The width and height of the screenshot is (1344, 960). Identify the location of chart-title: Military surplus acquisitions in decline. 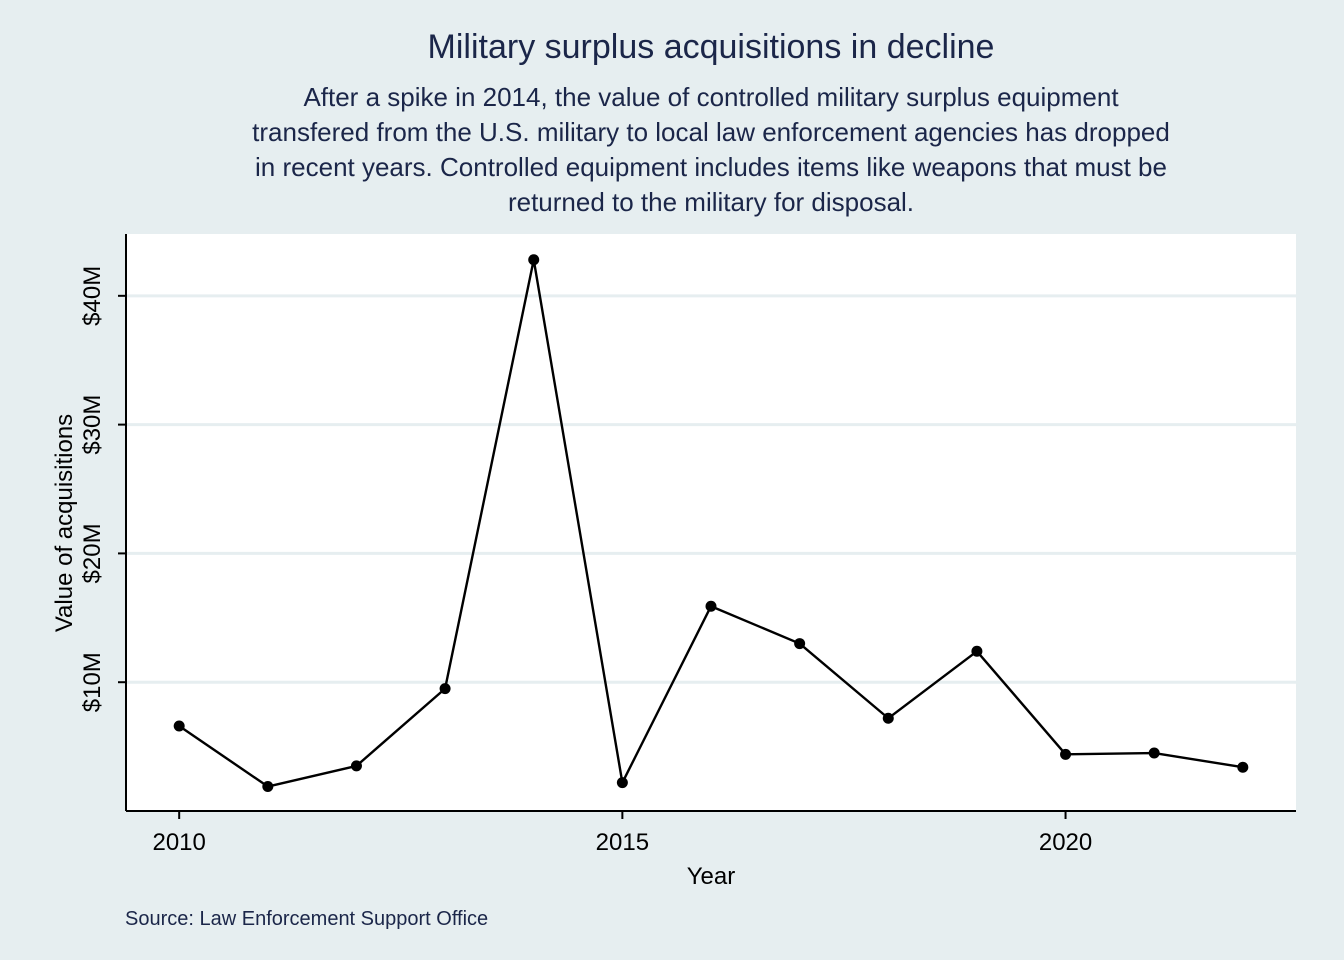
(711, 47).